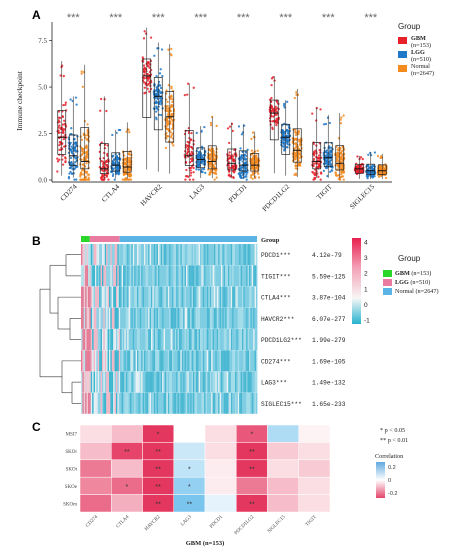 The height and width of the screenshot is (550, 474). I want to click on x-tick-label: HAVCR2, so click(151, 194).